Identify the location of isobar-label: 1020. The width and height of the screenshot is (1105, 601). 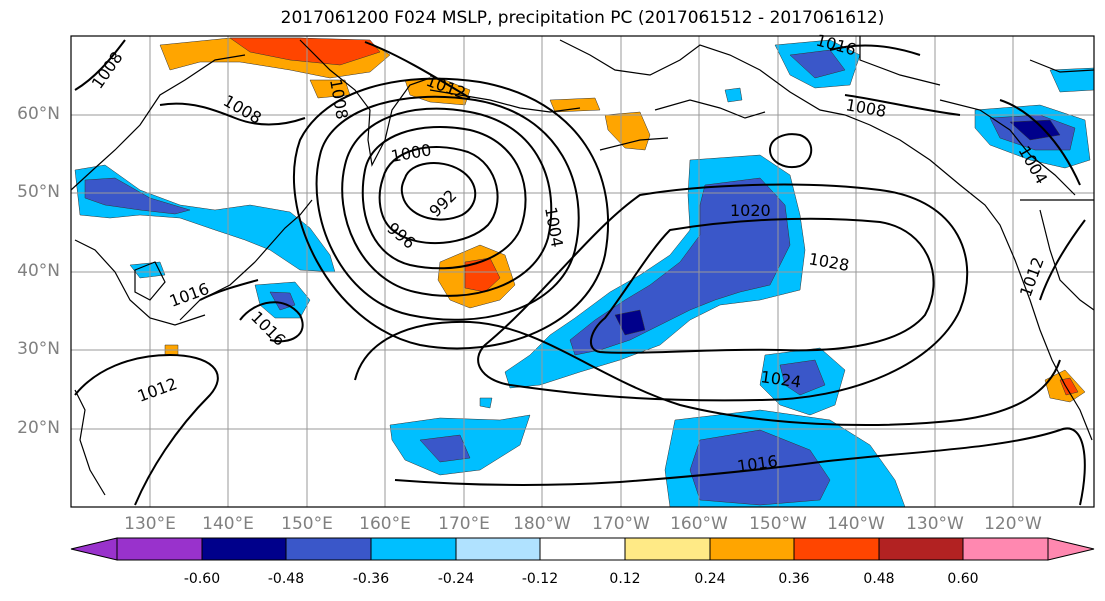
(750, 210).